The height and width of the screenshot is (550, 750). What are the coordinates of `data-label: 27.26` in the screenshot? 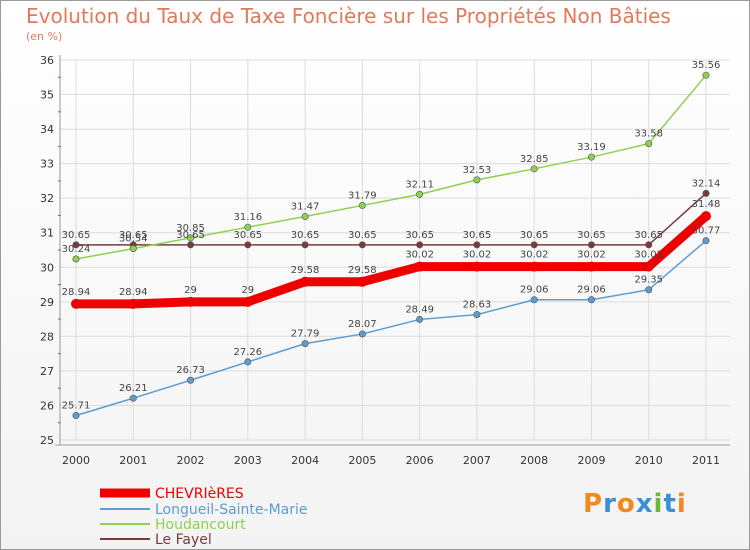 It's located at (247, 352).